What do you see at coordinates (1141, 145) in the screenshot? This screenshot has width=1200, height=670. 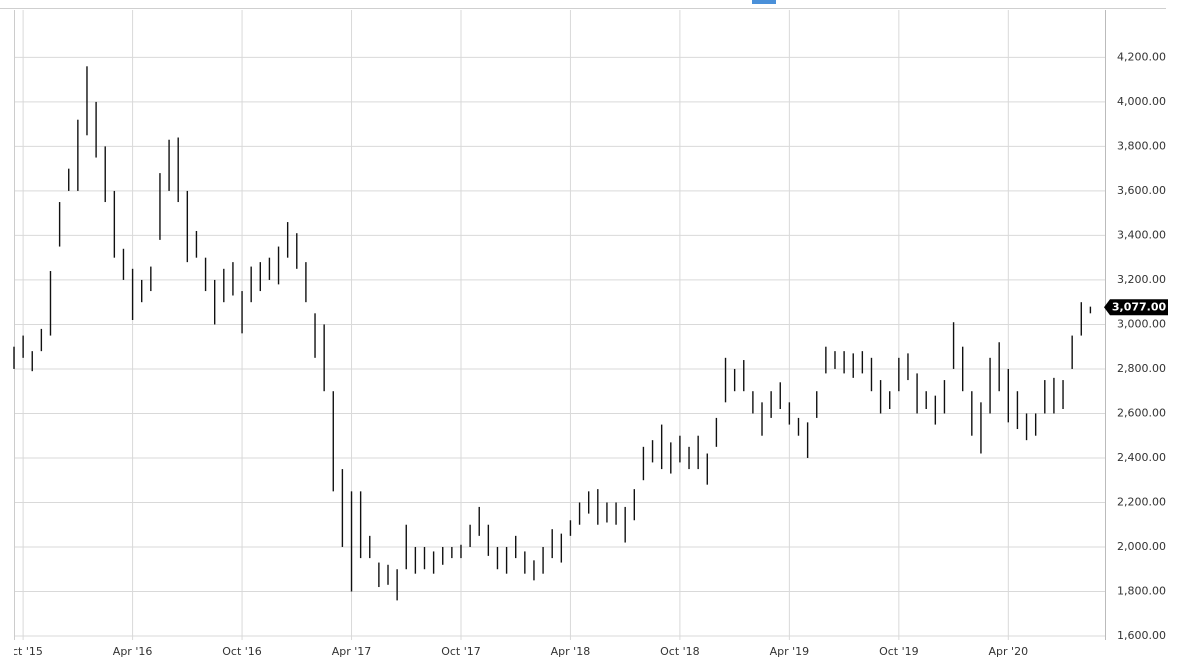 I see `y-tick-label: 3,800.00` at bounding box center [1141, 145].